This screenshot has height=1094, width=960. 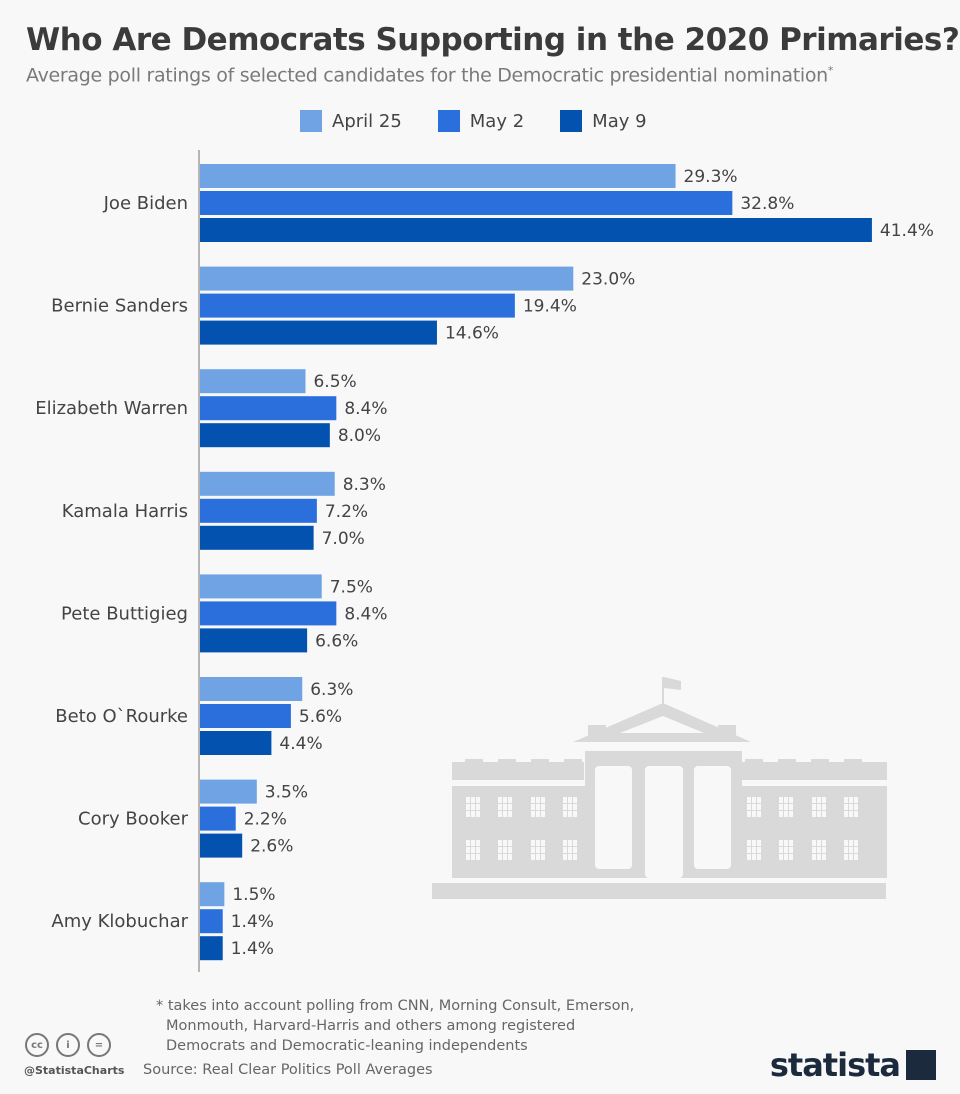 What do you see at coordinates (331, 690) in the screenshot?
I see `data-label: 6.3%` at bounding box center [331, 690].